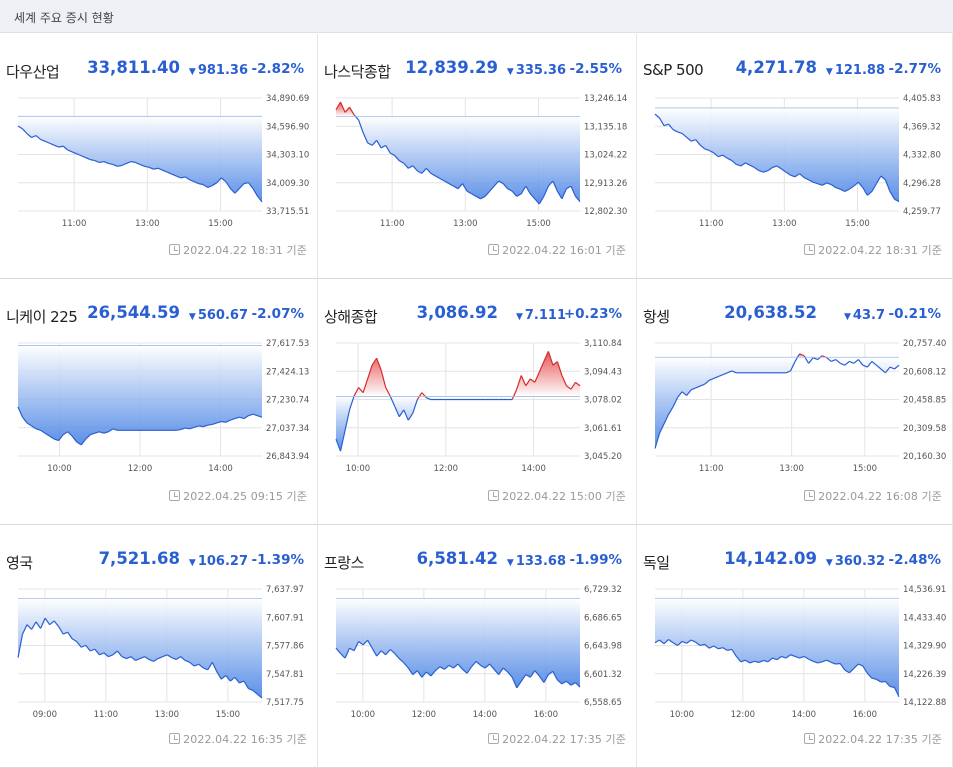 The image size is (953, 768). I want to click on timestamp: 2022.04.22 15:00, so click(552, 496).